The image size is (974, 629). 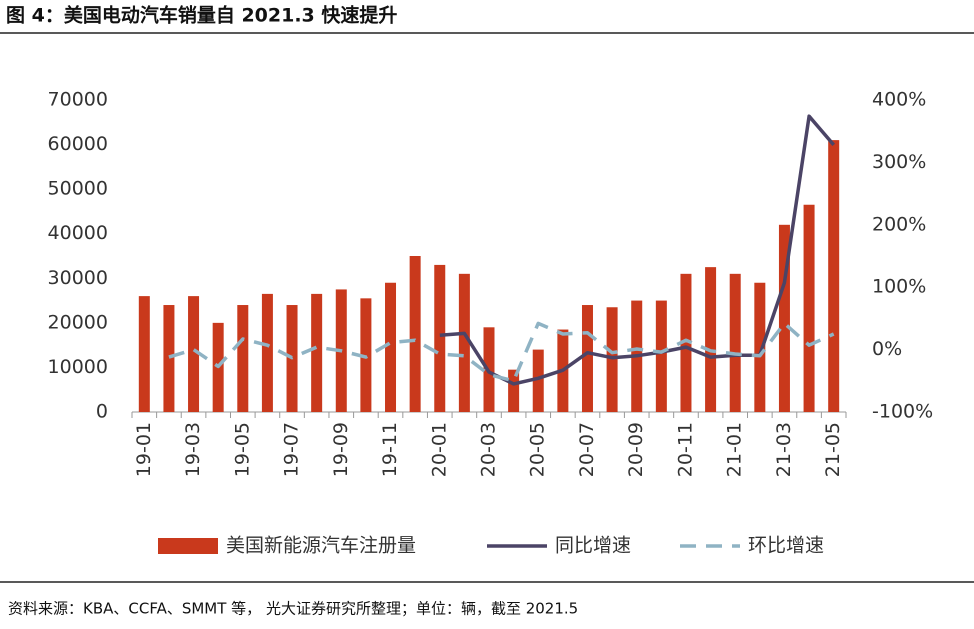 What do you see at coordinates (902, 412) in the screenshot?
I see `y2-tick-label: -100%` at bounding box center [902, 412].